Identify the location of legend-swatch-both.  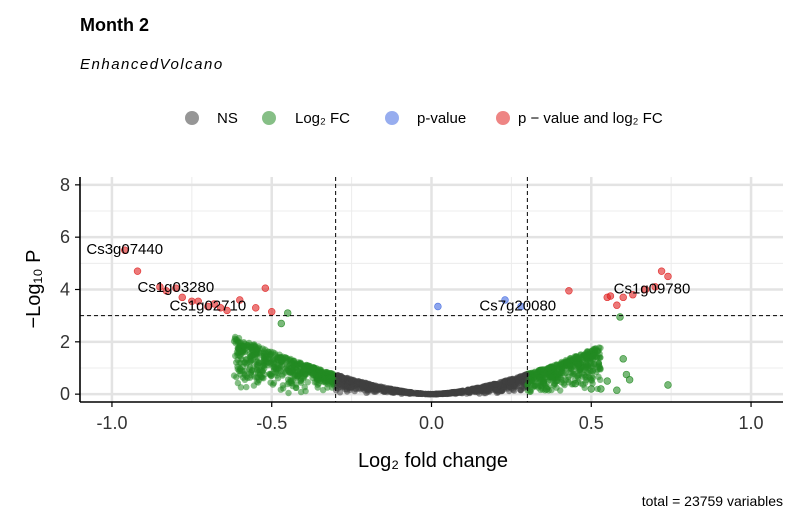
(503, 118).